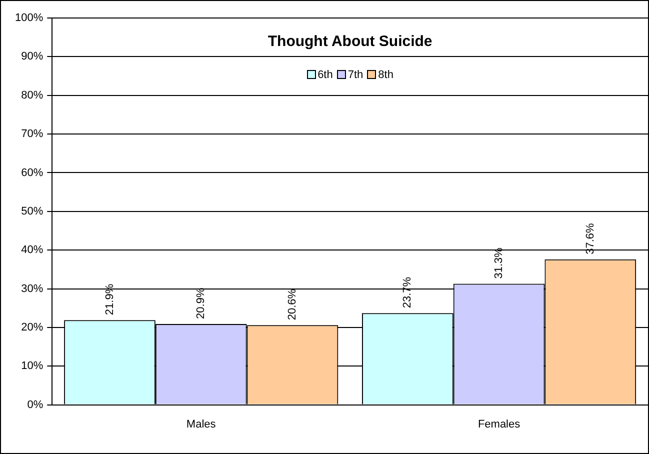 The height and width of the screenshot is (454, 649). Describe the element at coordinates (35, 404) in the screenshot. I see `y-tick-label: 0%` at that location.